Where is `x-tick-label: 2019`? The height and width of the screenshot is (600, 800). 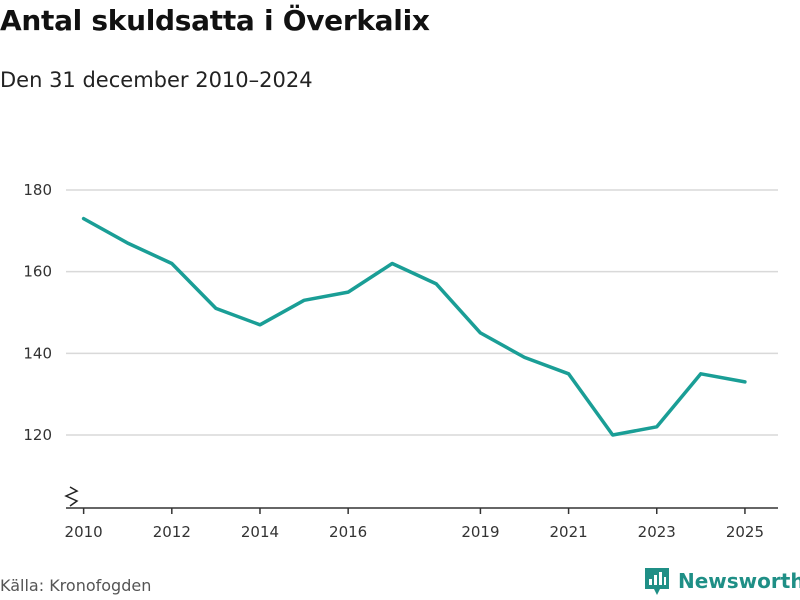
x-tick-label: 2019 is located at coordinates (480, 532).